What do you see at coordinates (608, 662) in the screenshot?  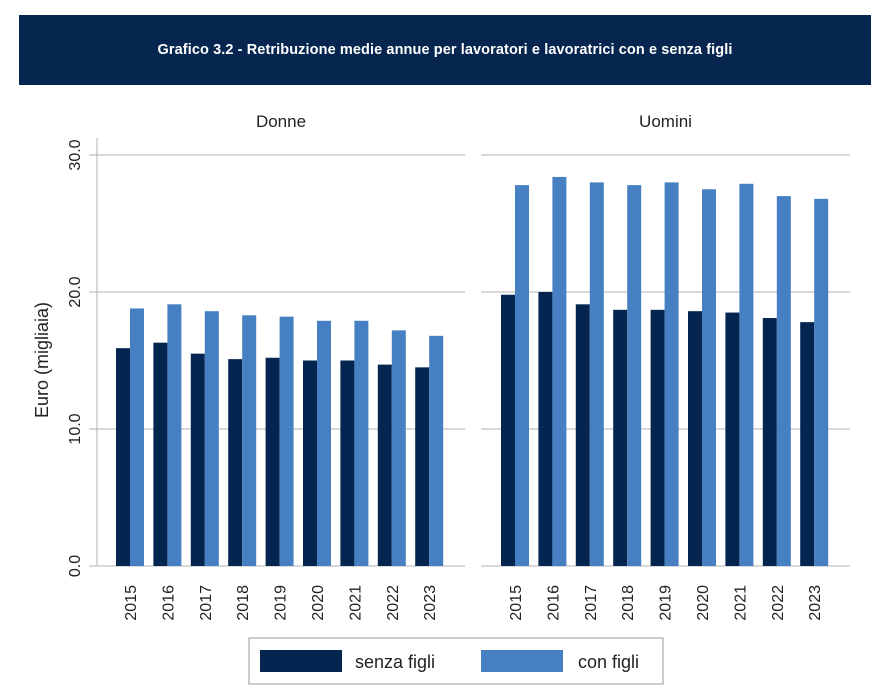 I see `legend-label-con-figli: con figli` at bounding box center [608, 662].